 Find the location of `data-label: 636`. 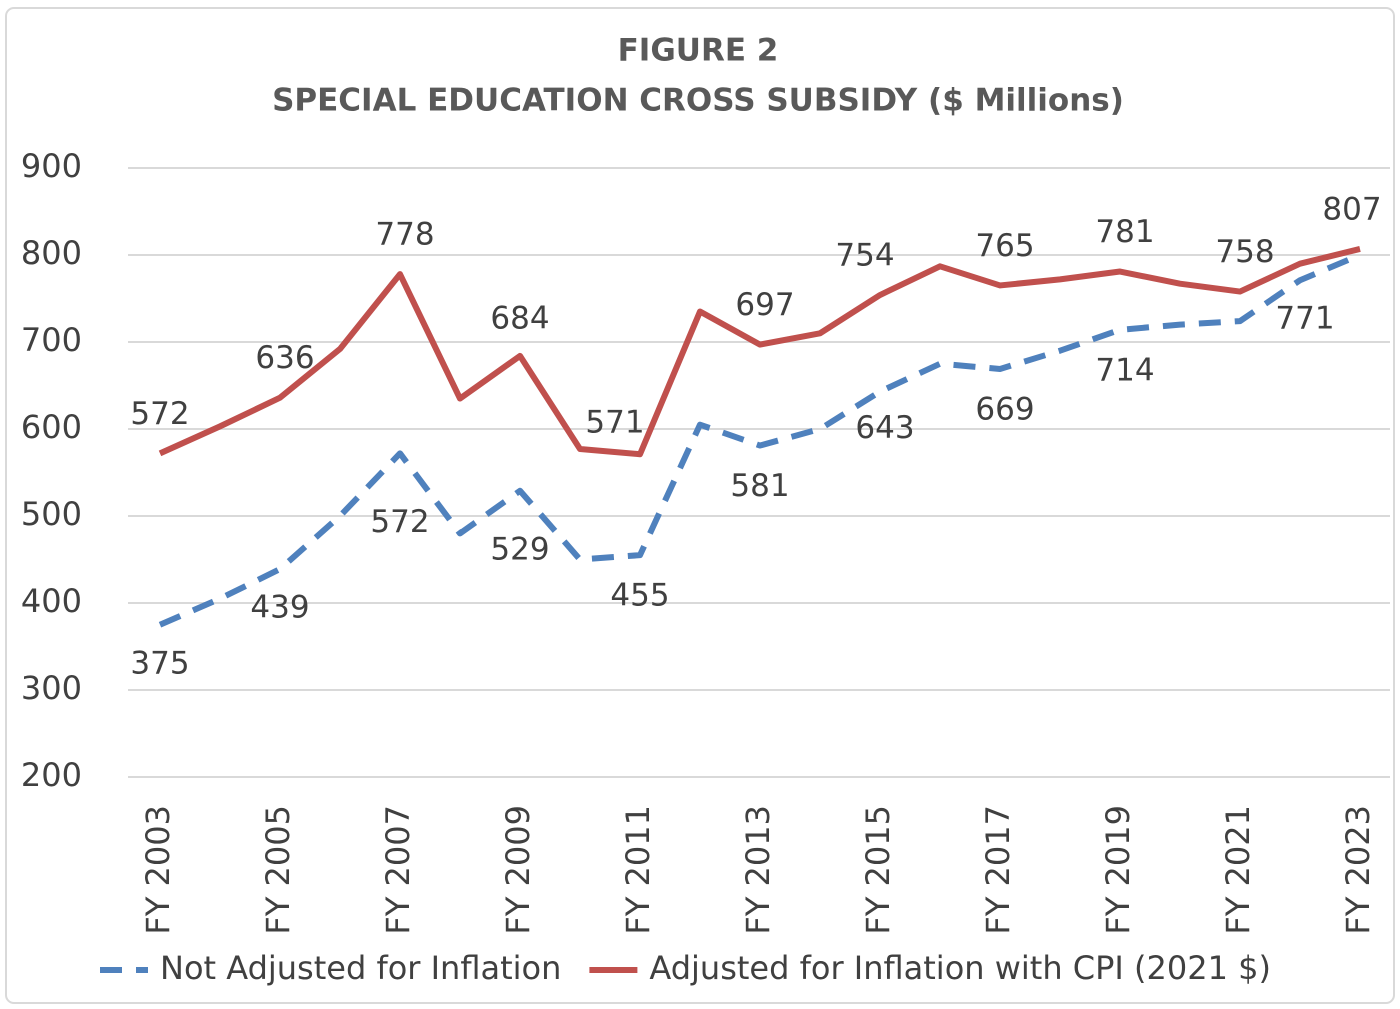

data-label: 636 is located at coordinates (284, 358).